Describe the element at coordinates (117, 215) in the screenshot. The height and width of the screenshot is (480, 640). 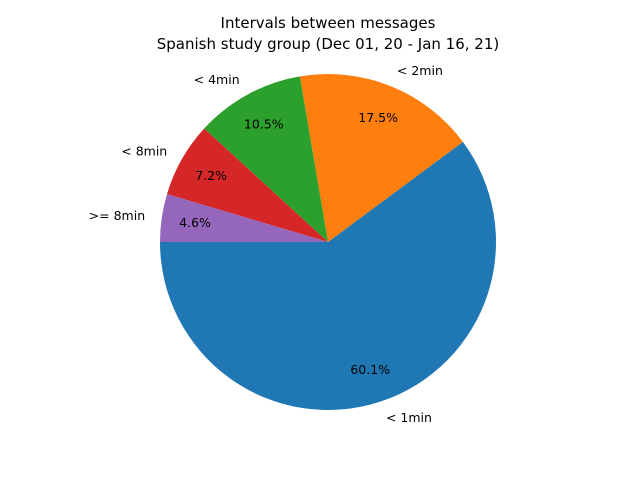
I see `slice-label: >= 8min` at that location.